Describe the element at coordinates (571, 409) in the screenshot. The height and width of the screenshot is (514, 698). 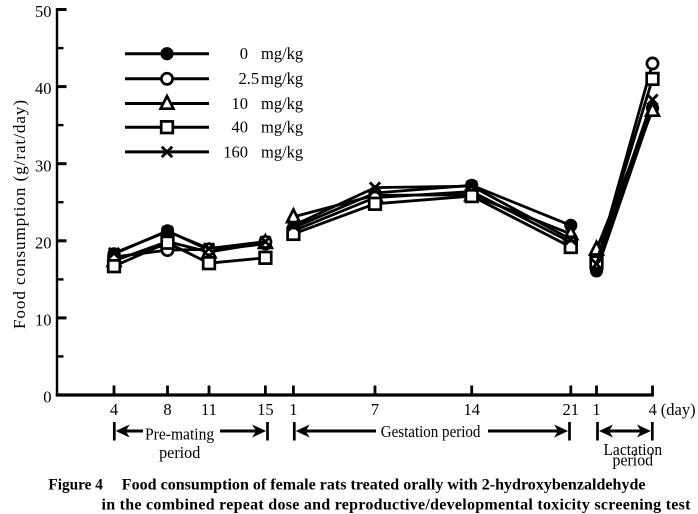
I see `svg-text: 21` at that location.